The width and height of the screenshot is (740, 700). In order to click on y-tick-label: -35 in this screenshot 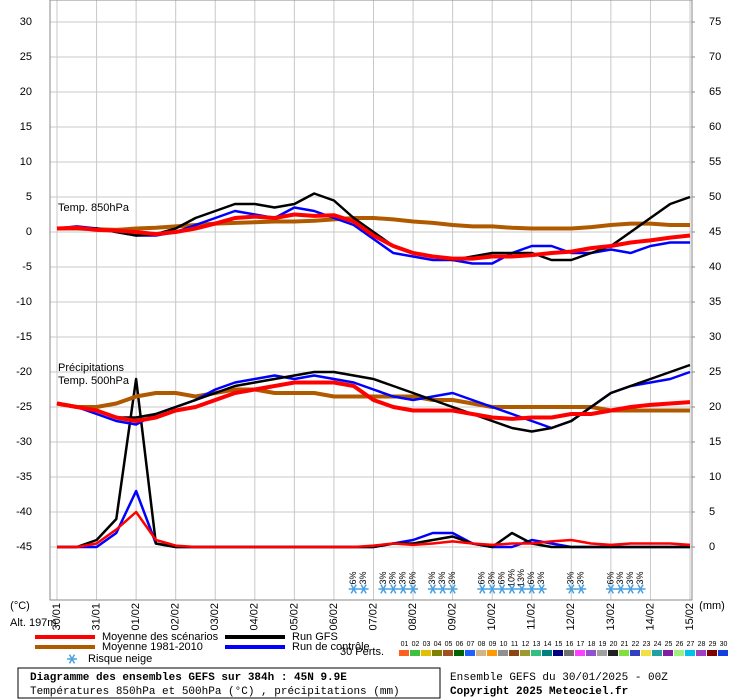, I will do `click(24, 477)`.